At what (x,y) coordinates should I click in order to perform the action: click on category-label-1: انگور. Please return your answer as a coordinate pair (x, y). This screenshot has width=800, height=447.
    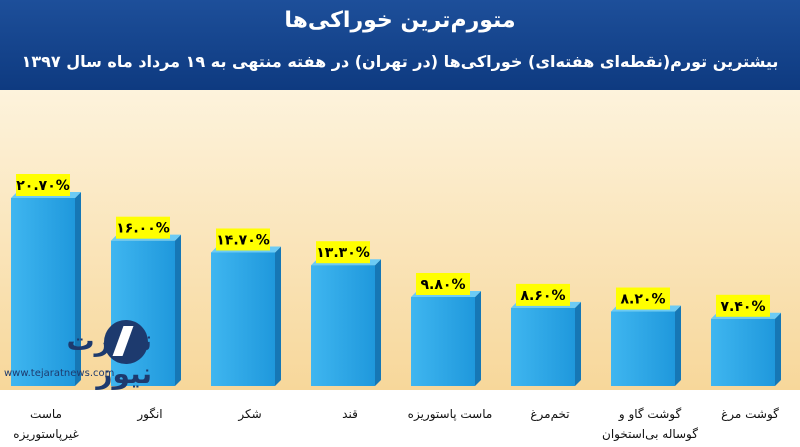
    Looking at the image, I should click on (150, 414).